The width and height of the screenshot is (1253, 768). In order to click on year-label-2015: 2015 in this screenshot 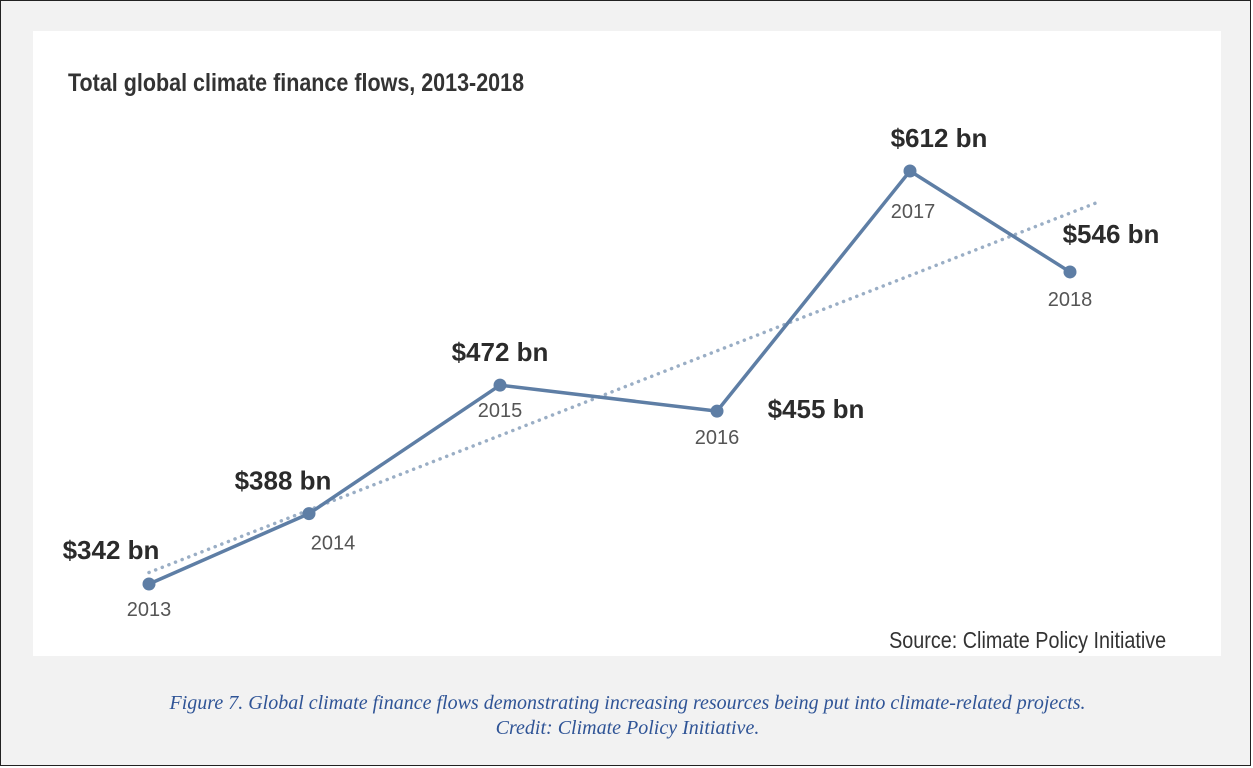, I will do `click(500, 411)`.